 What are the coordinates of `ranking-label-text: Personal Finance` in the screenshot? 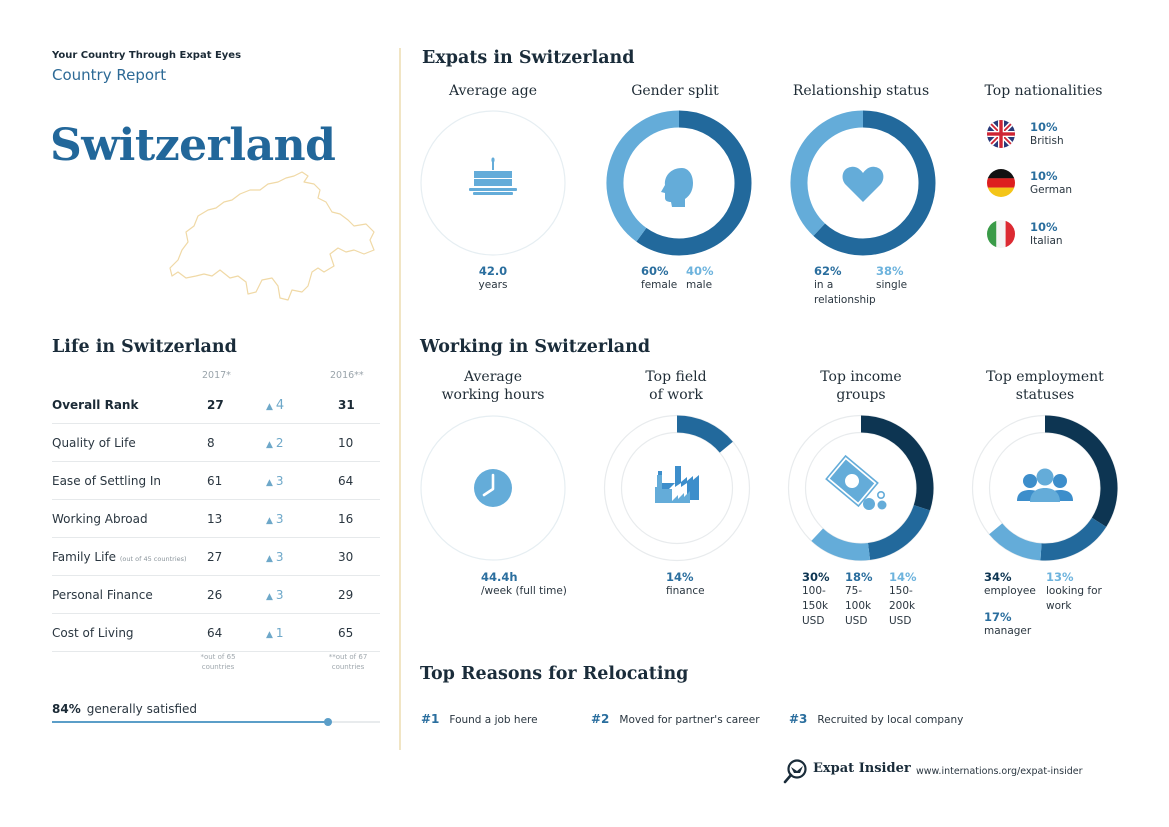 It's located at (102, 595).